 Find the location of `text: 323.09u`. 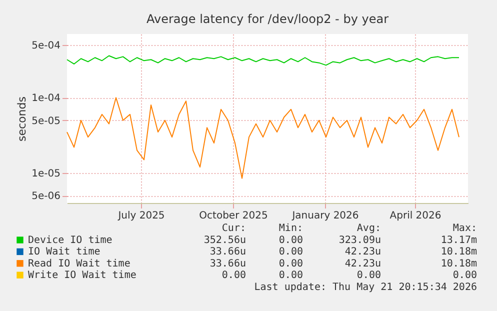

text: 323.09u is located at coordinates (359, 240).